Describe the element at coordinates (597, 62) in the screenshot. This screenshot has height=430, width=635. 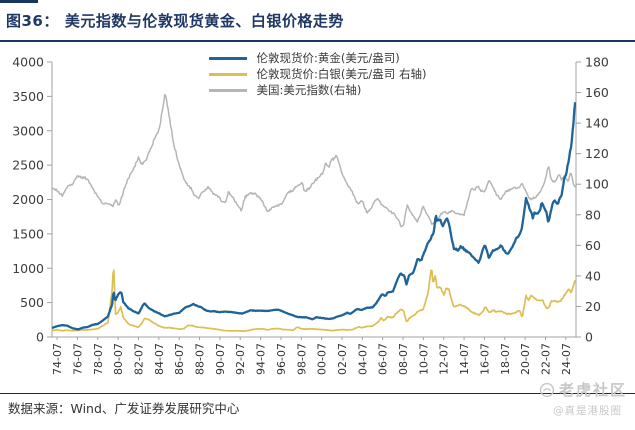
I see `right-axis-tick-label: 180` at that location.